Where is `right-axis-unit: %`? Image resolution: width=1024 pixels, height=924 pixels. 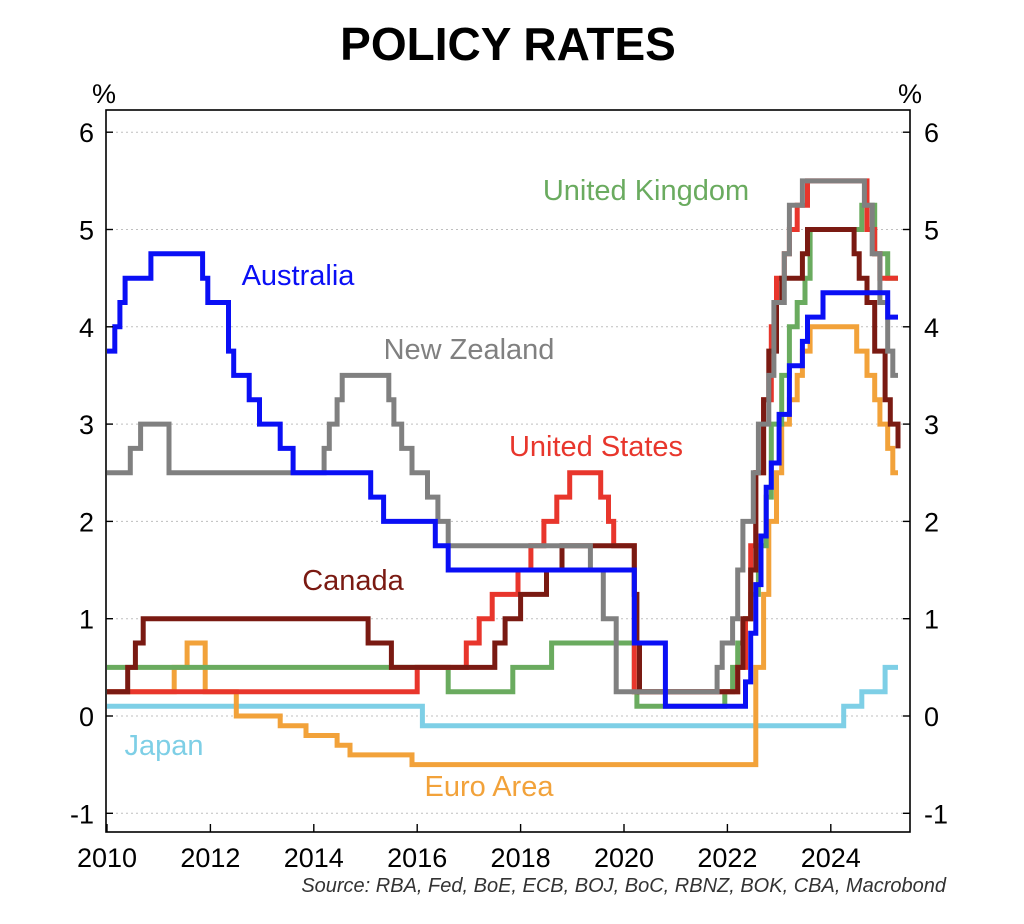
right-axis-unit: % is located at coordinates (910, 94).